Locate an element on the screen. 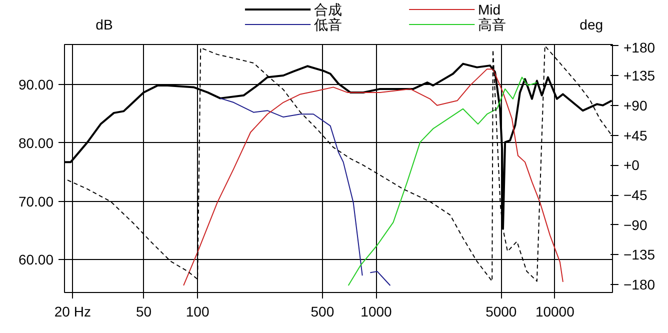 The image size is (668, 333). y-tick-label: 80.00 is located at coordinates (36, 142).